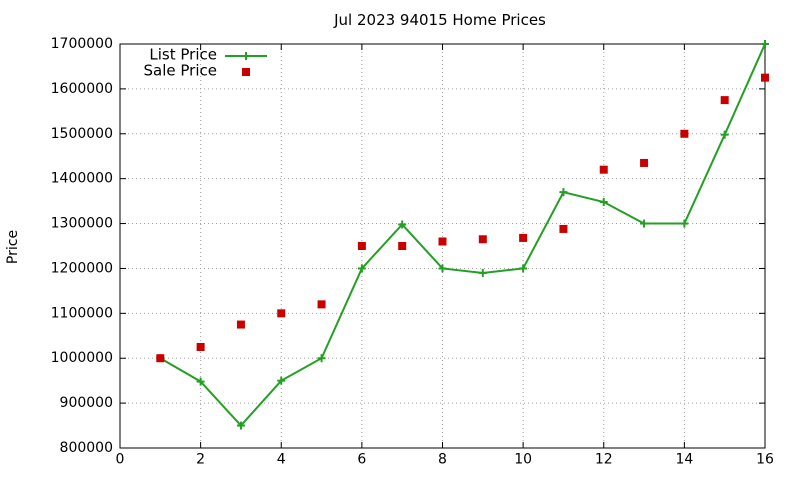 Image resolution: width=800 pixels, height=480 pixels. What do you see at coordinates (82, 224) in the screenshot?
I see `y-tick-label: 1300000` at bounding box center [82, 224].